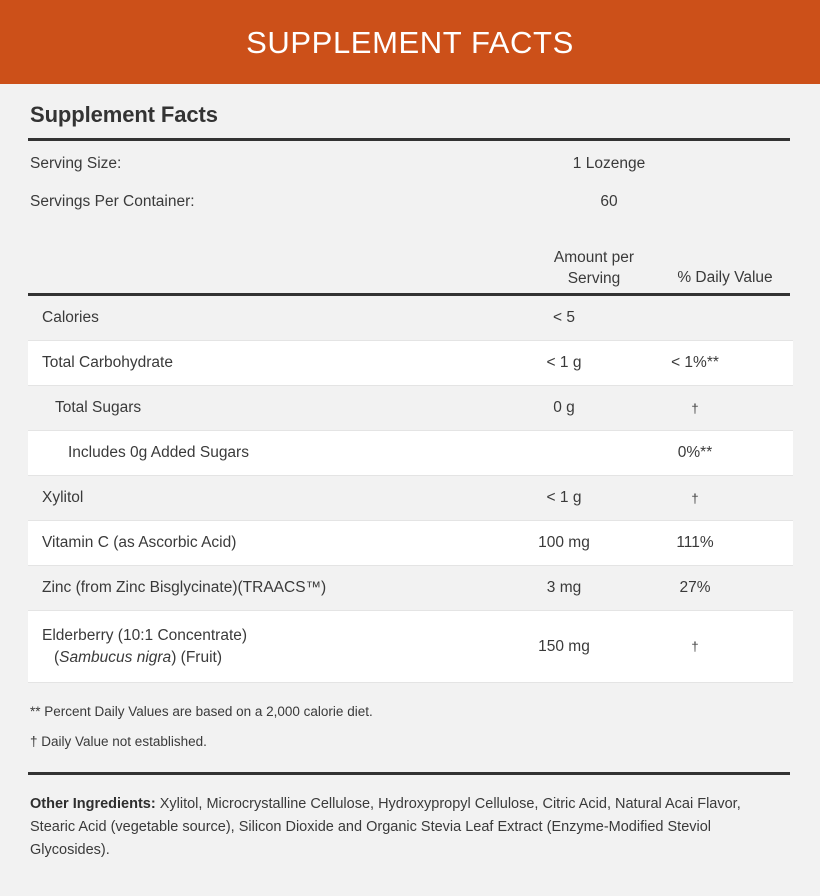 The width and height of the screenshot is (820, 896). What do you see at coordinates (695, 542) in the screenshot?
I see `nutrient-daily-value: 111%` at bounding box center [695, 542].